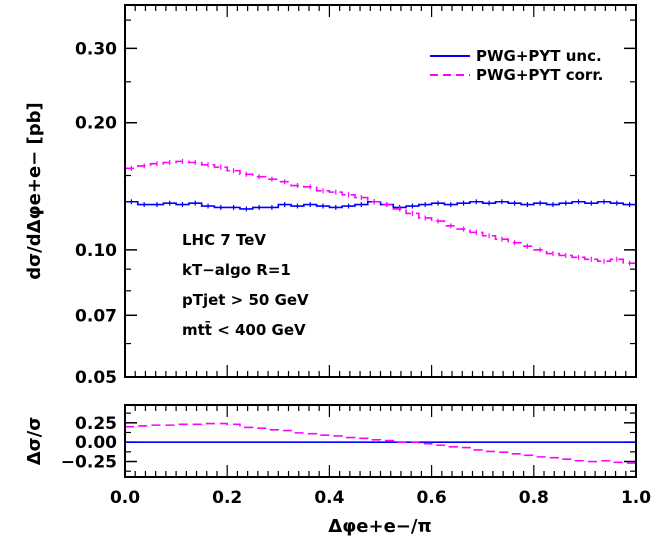 This screenshot has width=656, height=550. I want to click on ratio-series-corr, so click(380, 443).